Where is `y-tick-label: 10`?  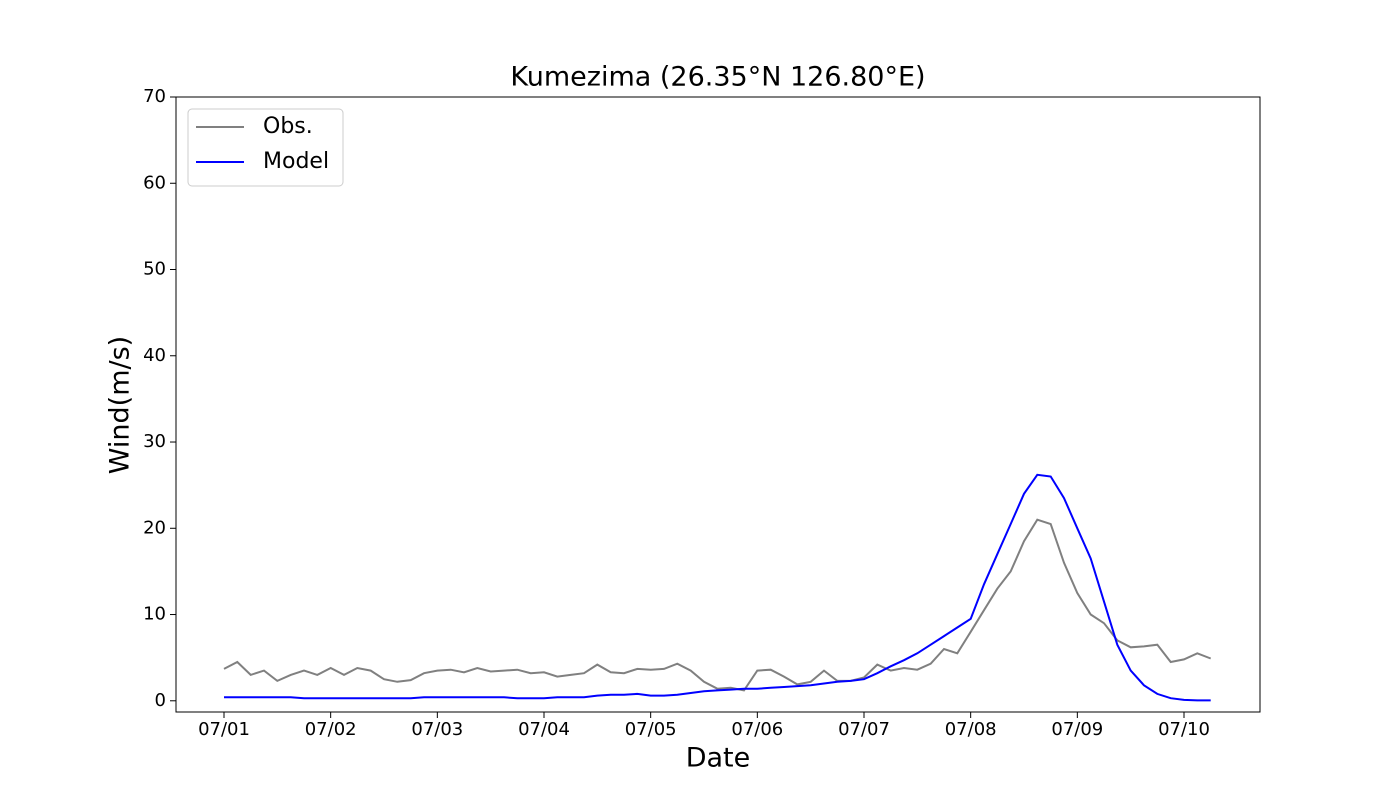
y-tick-label: 10 is located at coordinates (154, 614).